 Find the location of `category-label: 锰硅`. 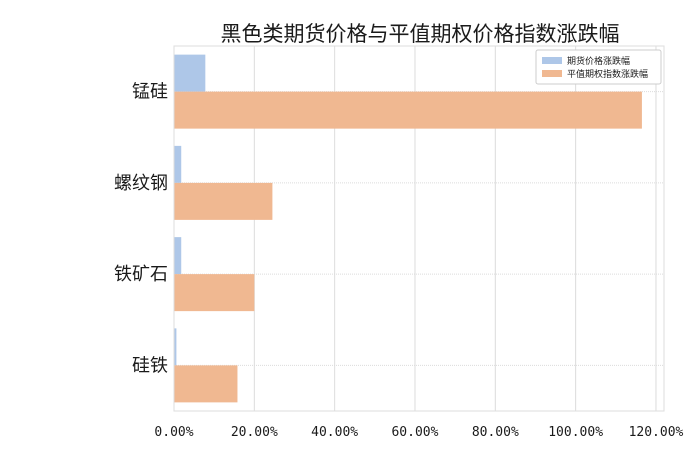

category-label: 锰硅 is located at coordinates (150, 92).